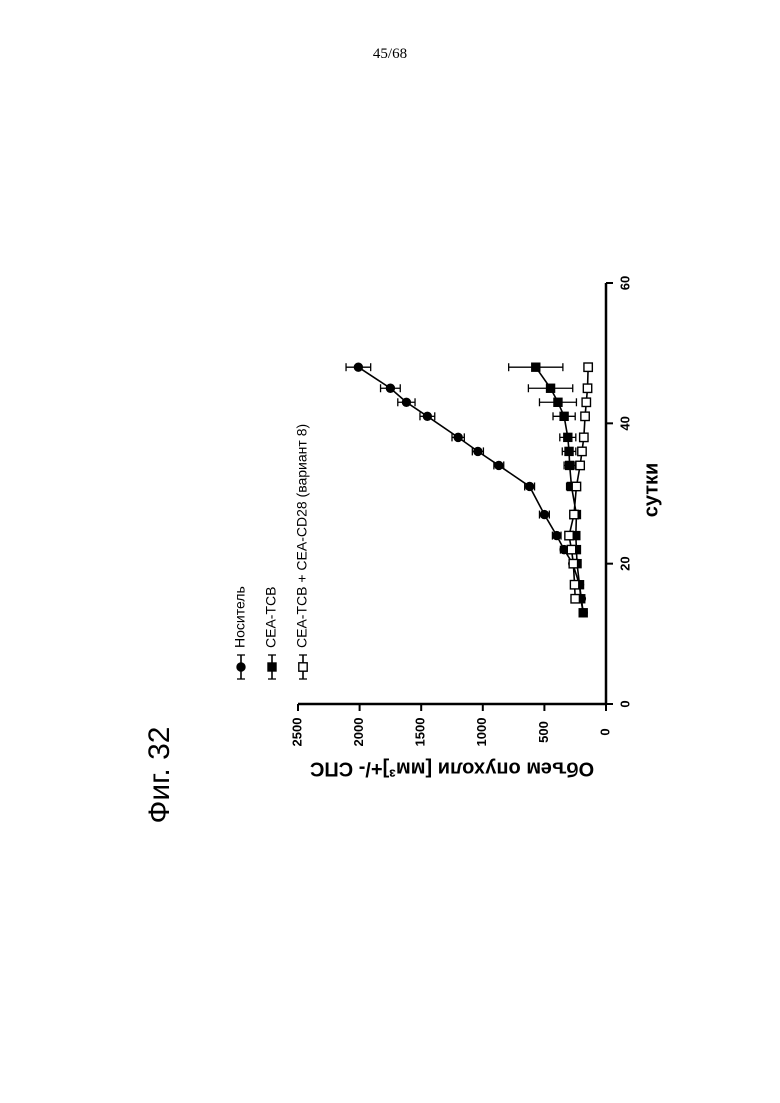 The height and width of the screenshot is (1103, 780). What do you see at coordinates (296, 732) in the screenshot?
I see `y-tick-label: 2500` at bounding box center [296, 732].